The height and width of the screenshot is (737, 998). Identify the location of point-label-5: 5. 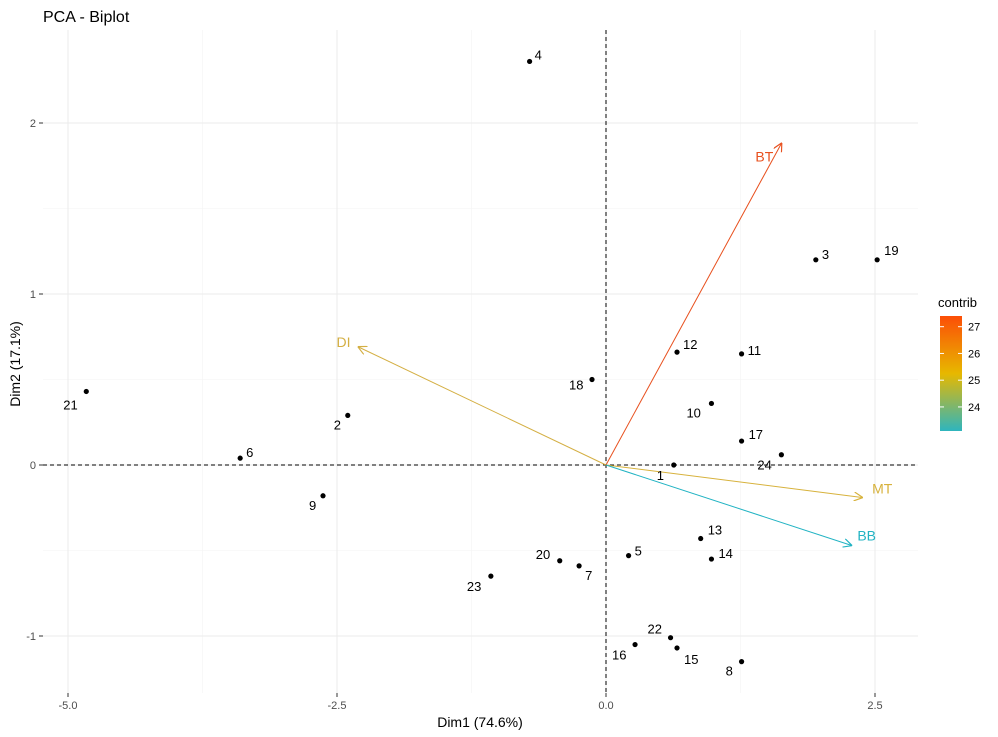
(638, 551).